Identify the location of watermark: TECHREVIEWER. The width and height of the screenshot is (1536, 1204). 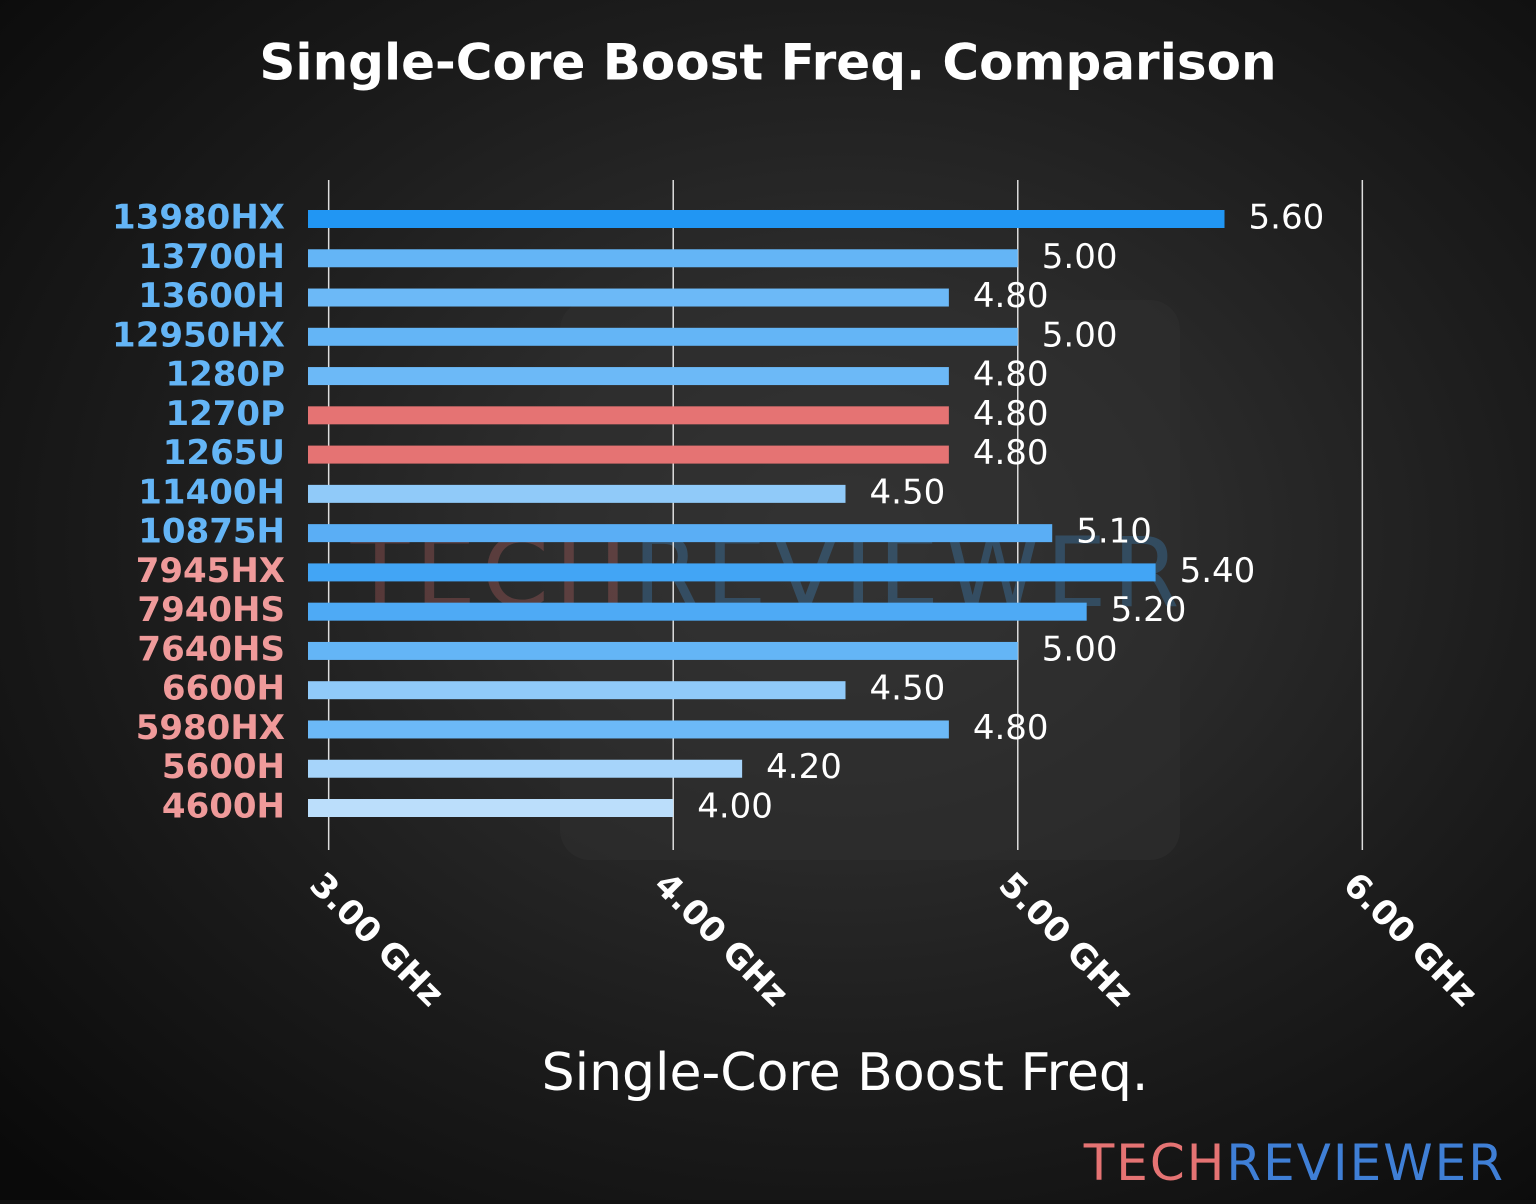
(1294, 1163).